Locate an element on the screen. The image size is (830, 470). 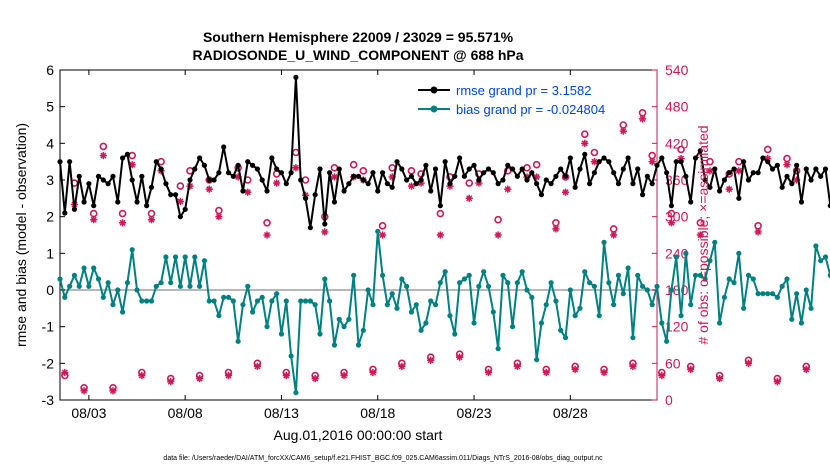
x-tick-label: 08/28 is located at coordinates (570, 413).